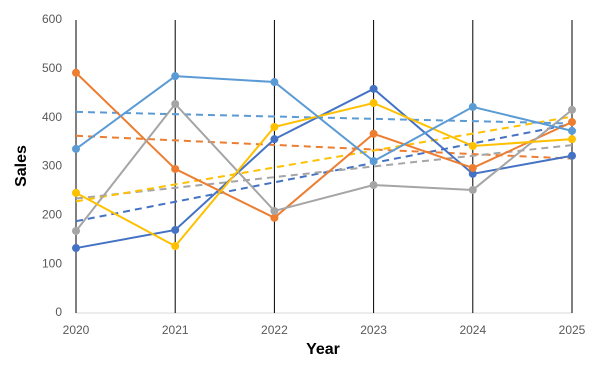 This screenshot has height=366, width=605. Describe the element at coordinates (572, 330) in the screenshot. I see `x-tick-label: 2025` at that location.